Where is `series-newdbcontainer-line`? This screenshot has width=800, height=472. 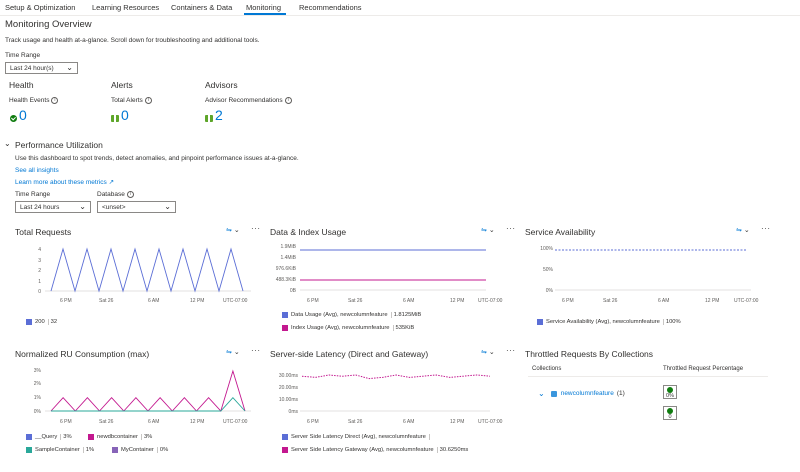
series-newdbcontainer-line is located at coordinates (148, 390).